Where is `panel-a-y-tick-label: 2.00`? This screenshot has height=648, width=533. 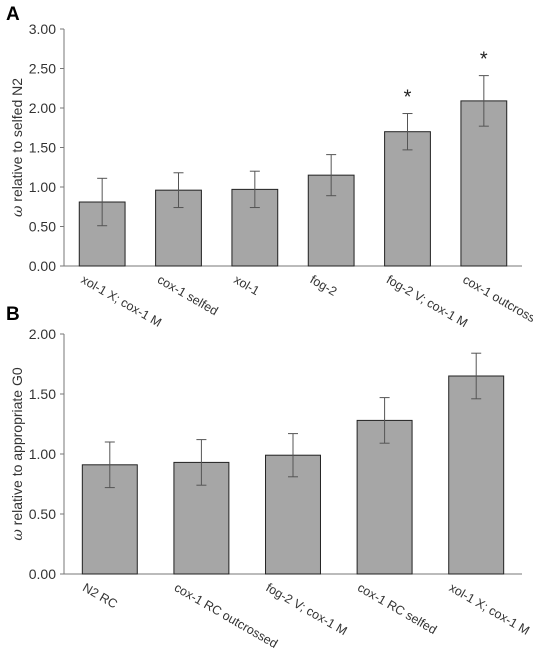
panel-a-y-tick-label: 2.00 is located at coordinates (42, 108).